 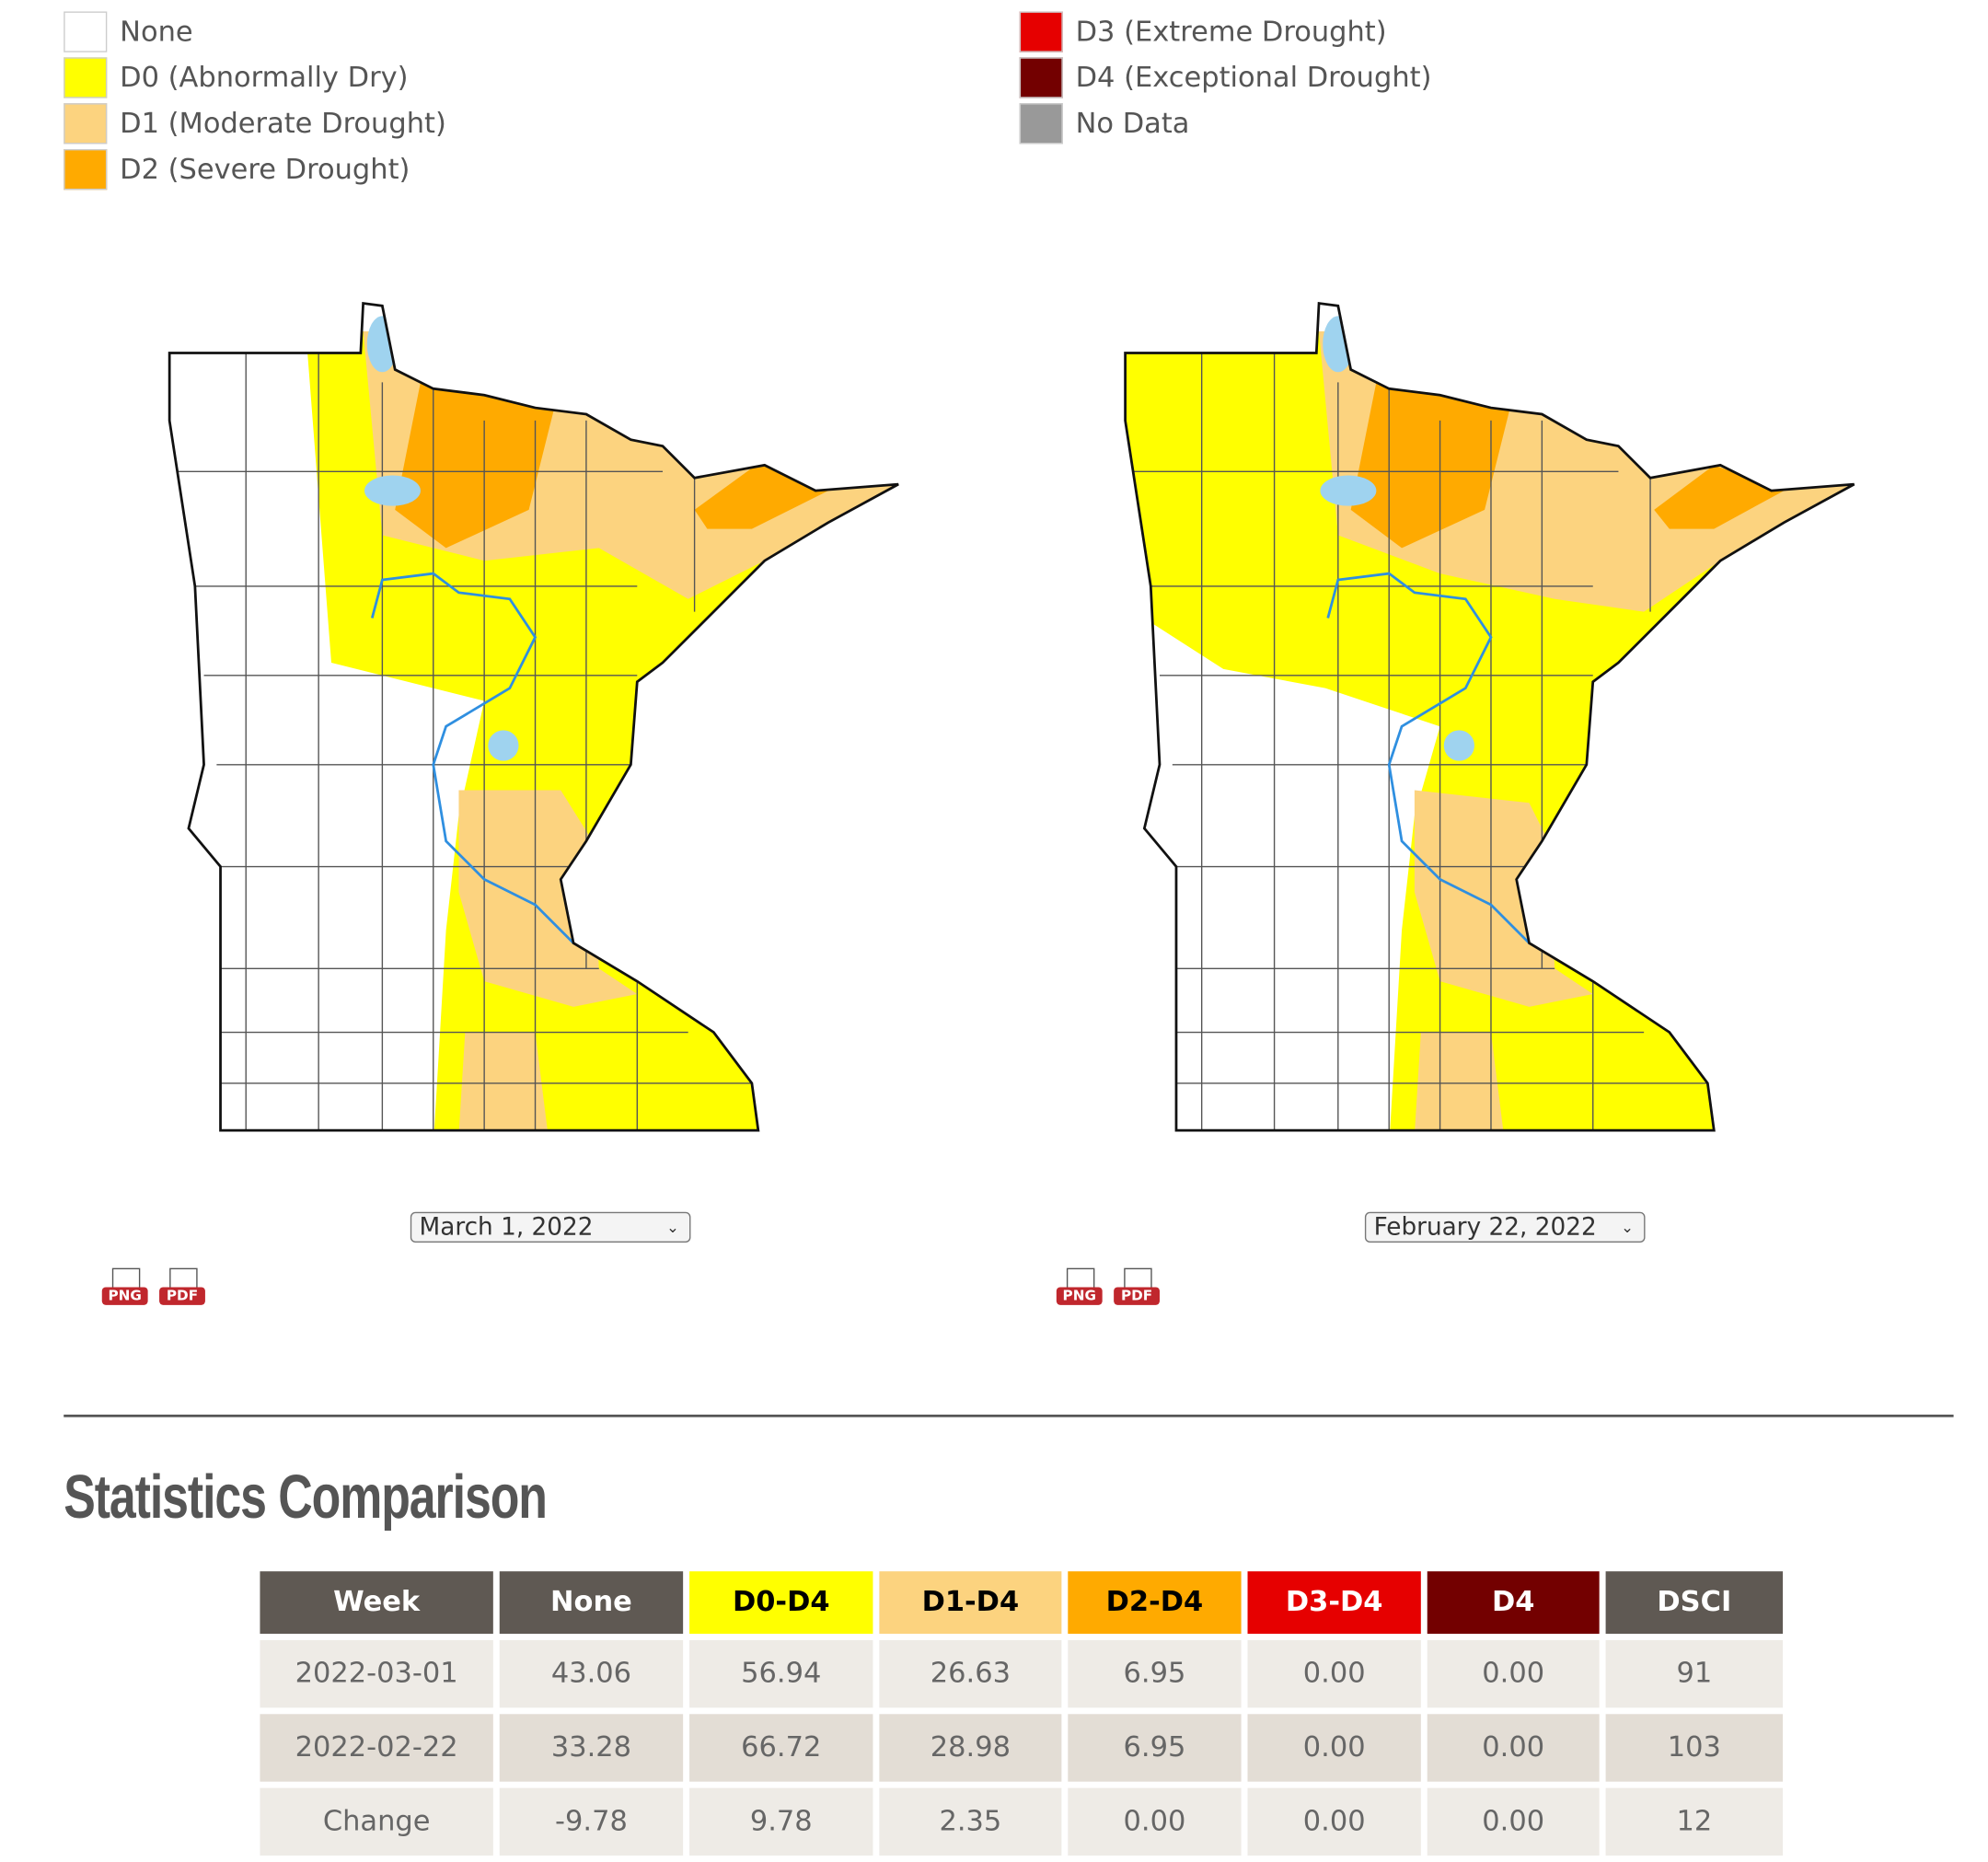 What do you see at coordinates (376, 1748) in the screenshot?
I see `table-cell: 2022-02-22` at bounding box center [376, 1748].